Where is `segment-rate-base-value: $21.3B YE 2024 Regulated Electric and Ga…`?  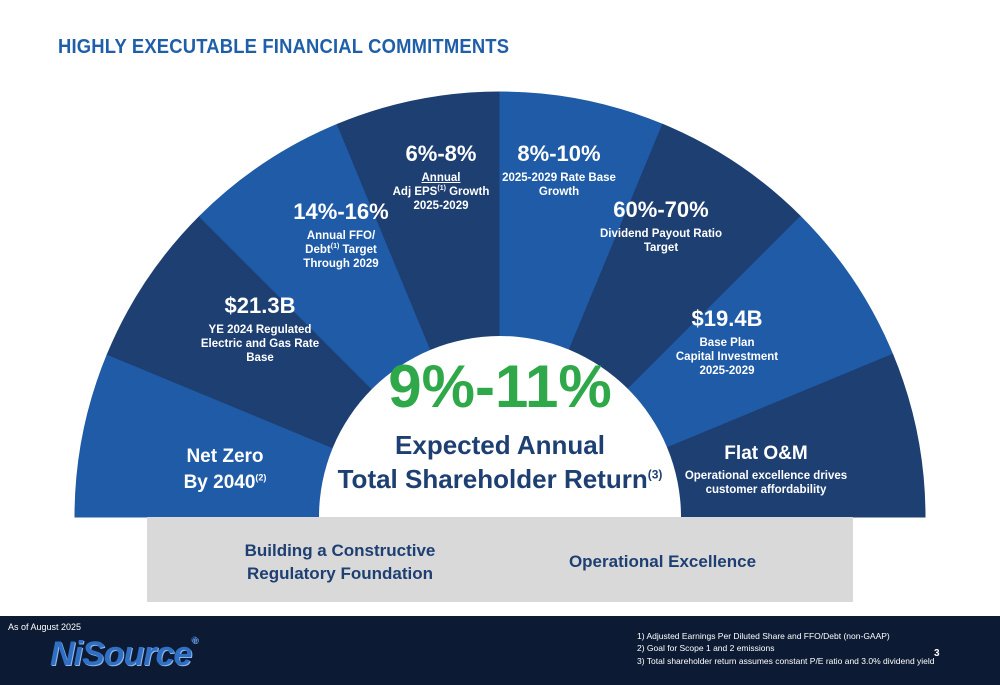
segment-rate-base-value: $21.3B YE 2024 Regulated Electric and Ga… is located at coordinates (260, 329).